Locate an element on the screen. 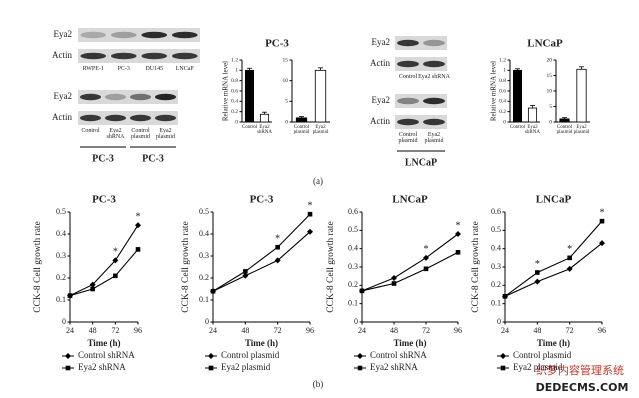 This screenshot has height=398, width=639. blot-lane-label: Eya2 plasmid is located at coordinates (165, 134).